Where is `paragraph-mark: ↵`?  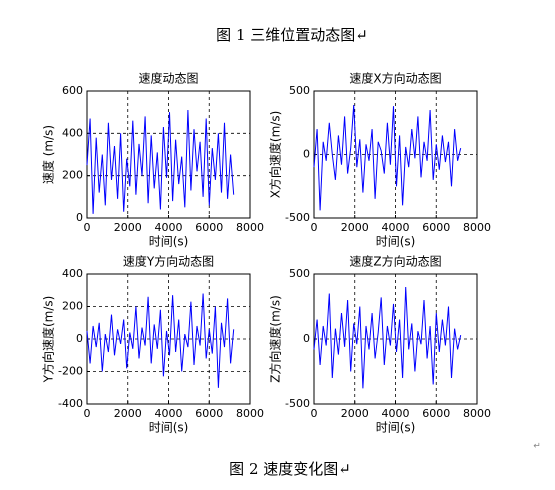
paragraph-mark: ↵ is located at coordinates (537, 447).